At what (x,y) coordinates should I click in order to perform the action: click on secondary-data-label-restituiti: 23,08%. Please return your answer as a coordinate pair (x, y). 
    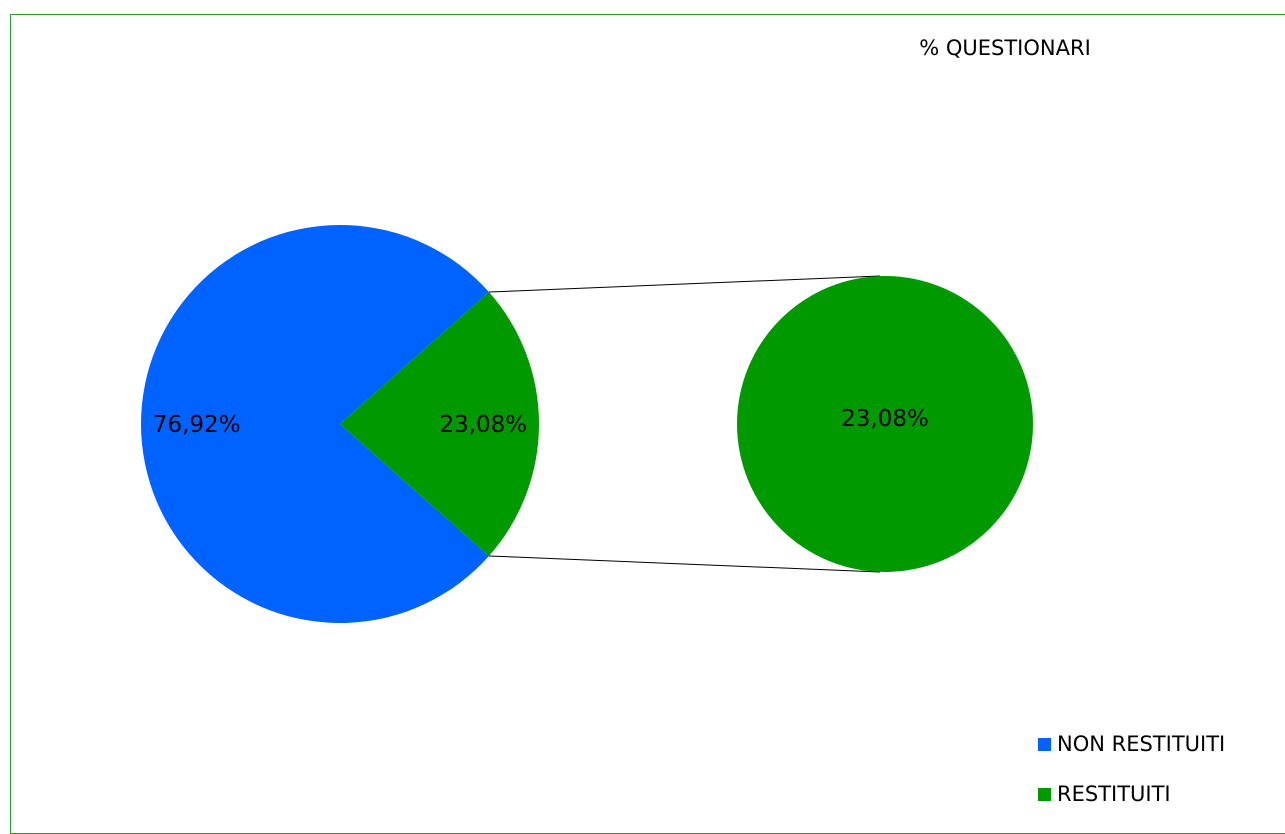
    Looking at the image, I should click on (885, 419).